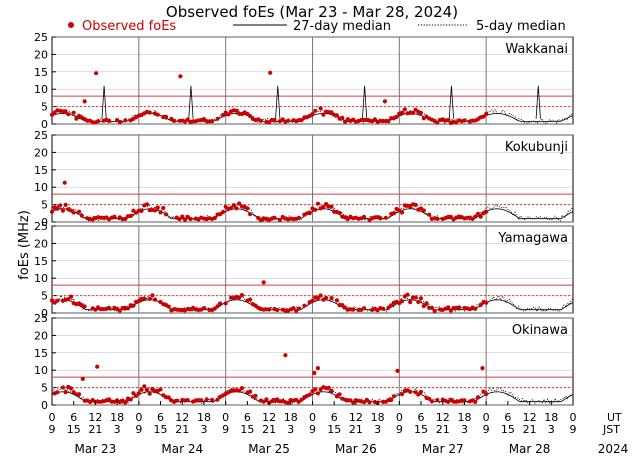  I want to click on y-tick-label: 10, so click(41, 89).